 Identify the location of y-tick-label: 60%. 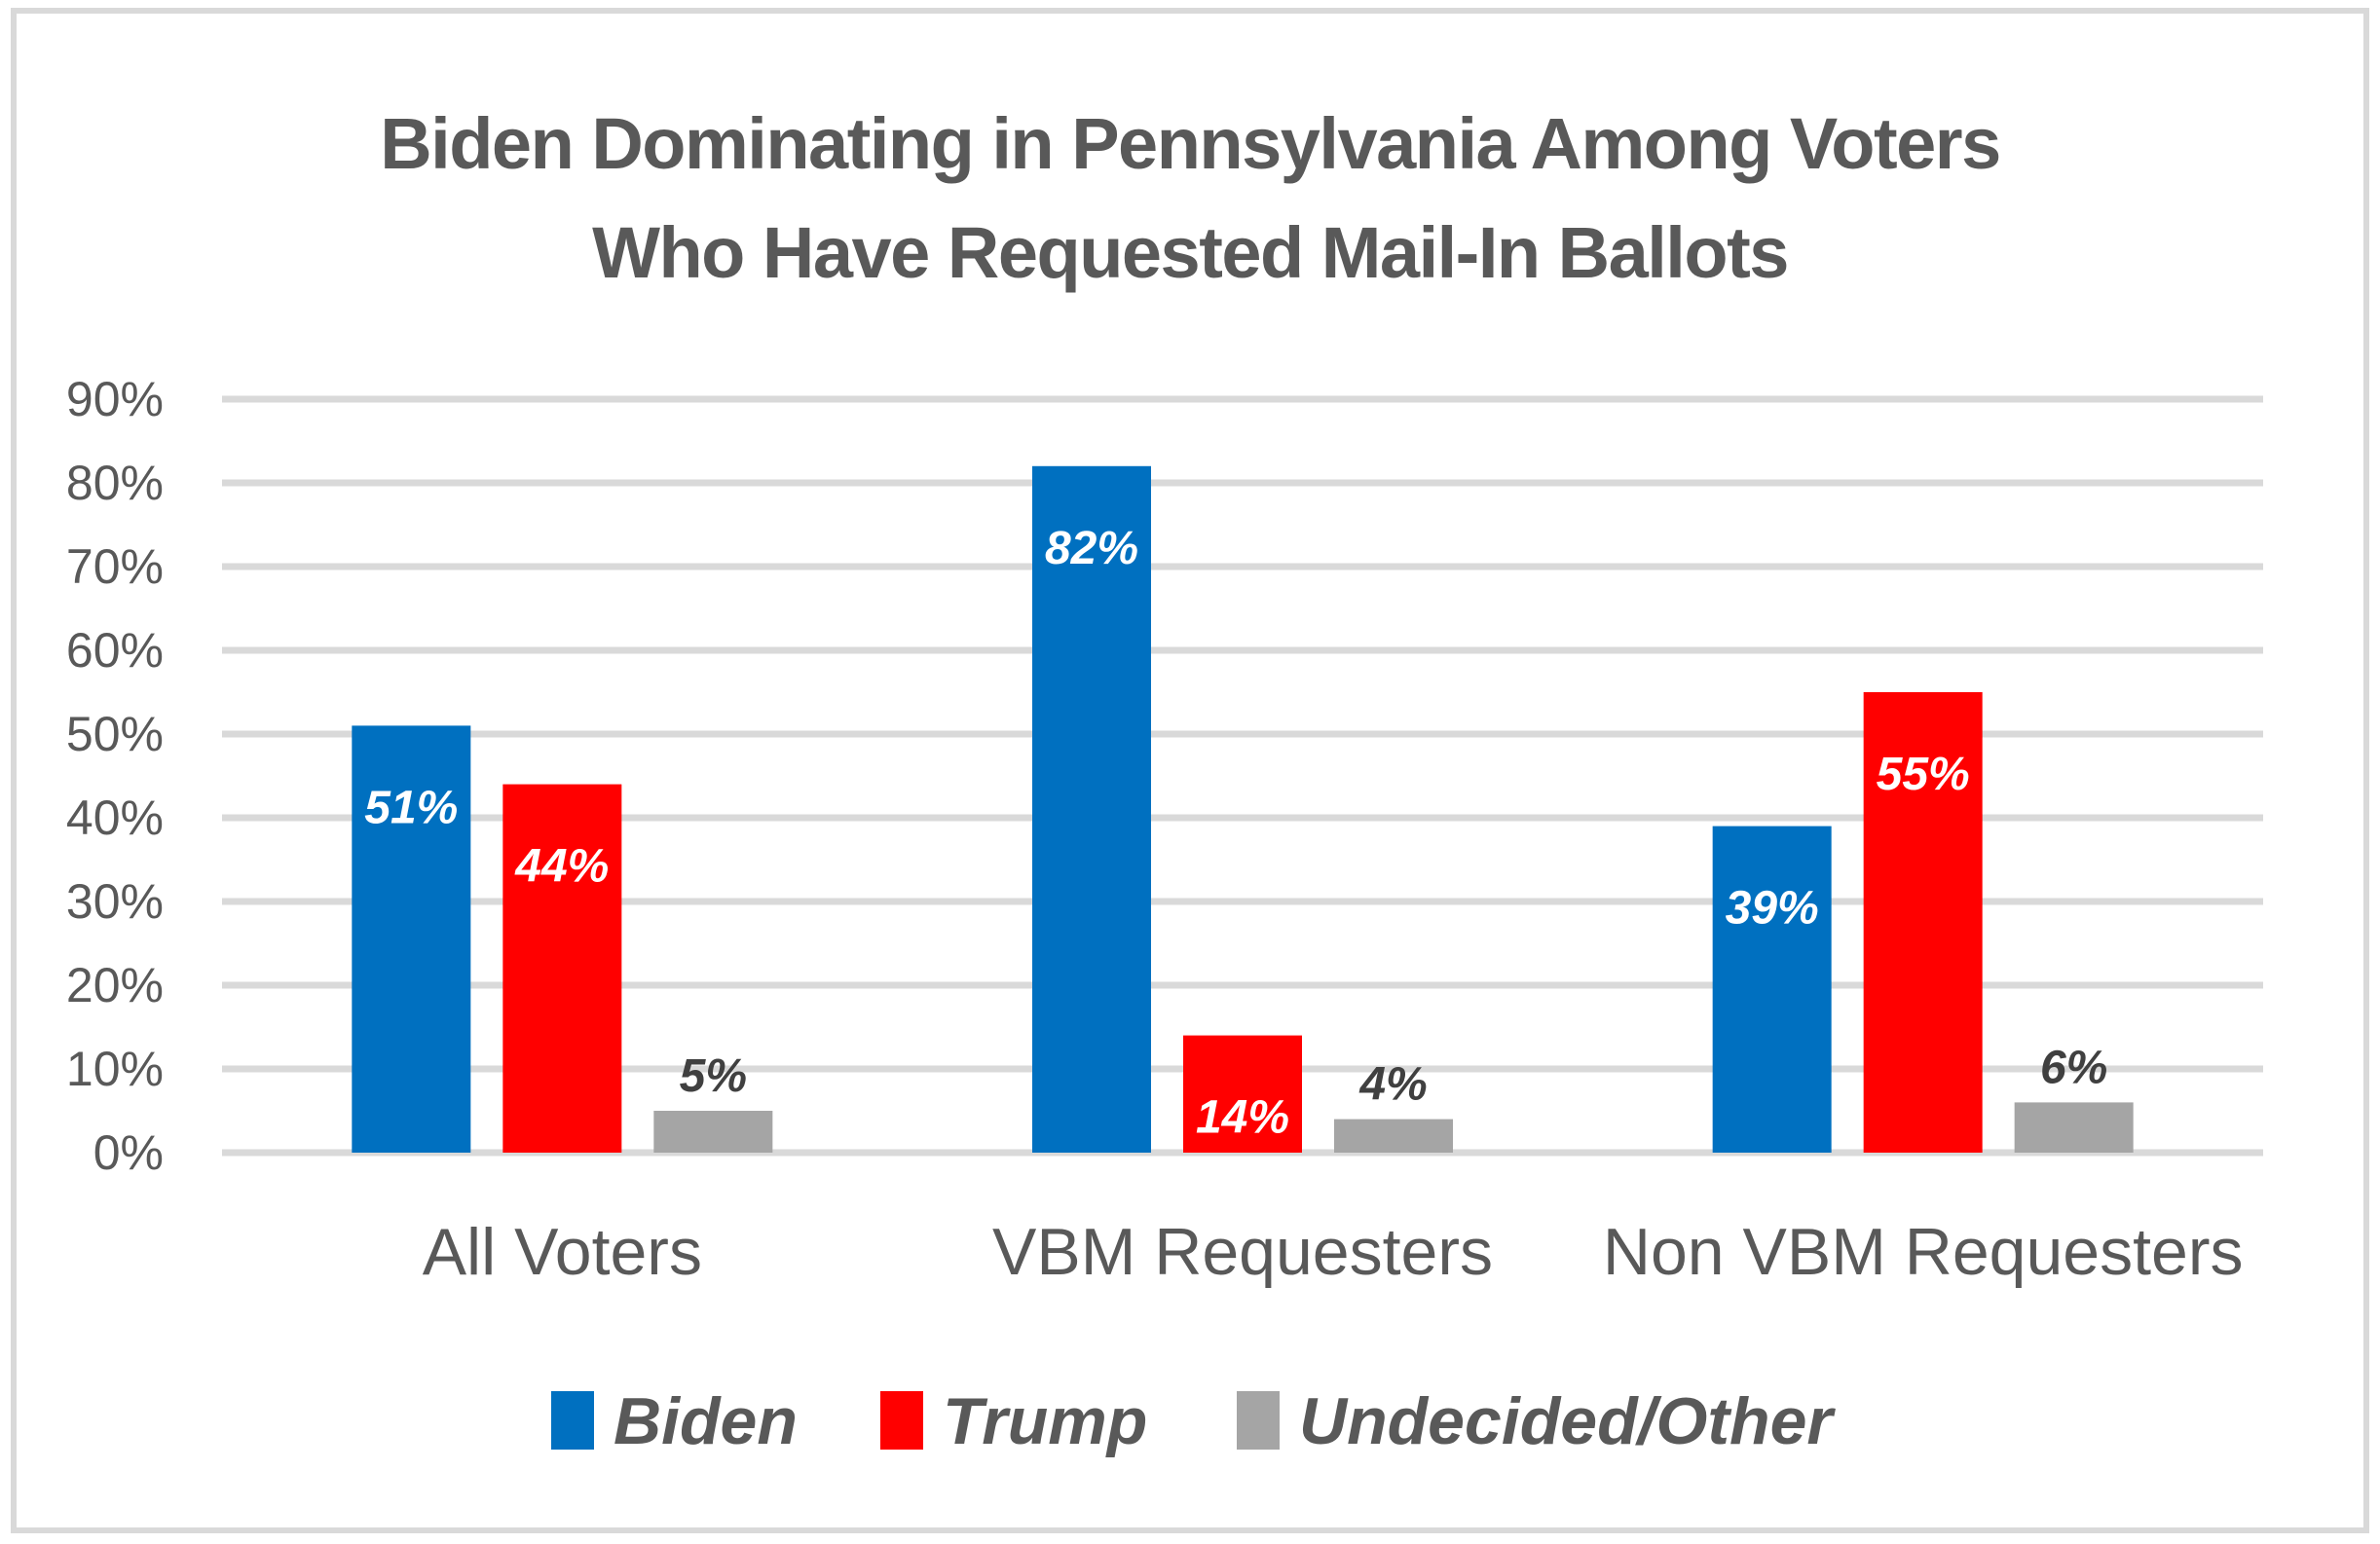
(115, 651).